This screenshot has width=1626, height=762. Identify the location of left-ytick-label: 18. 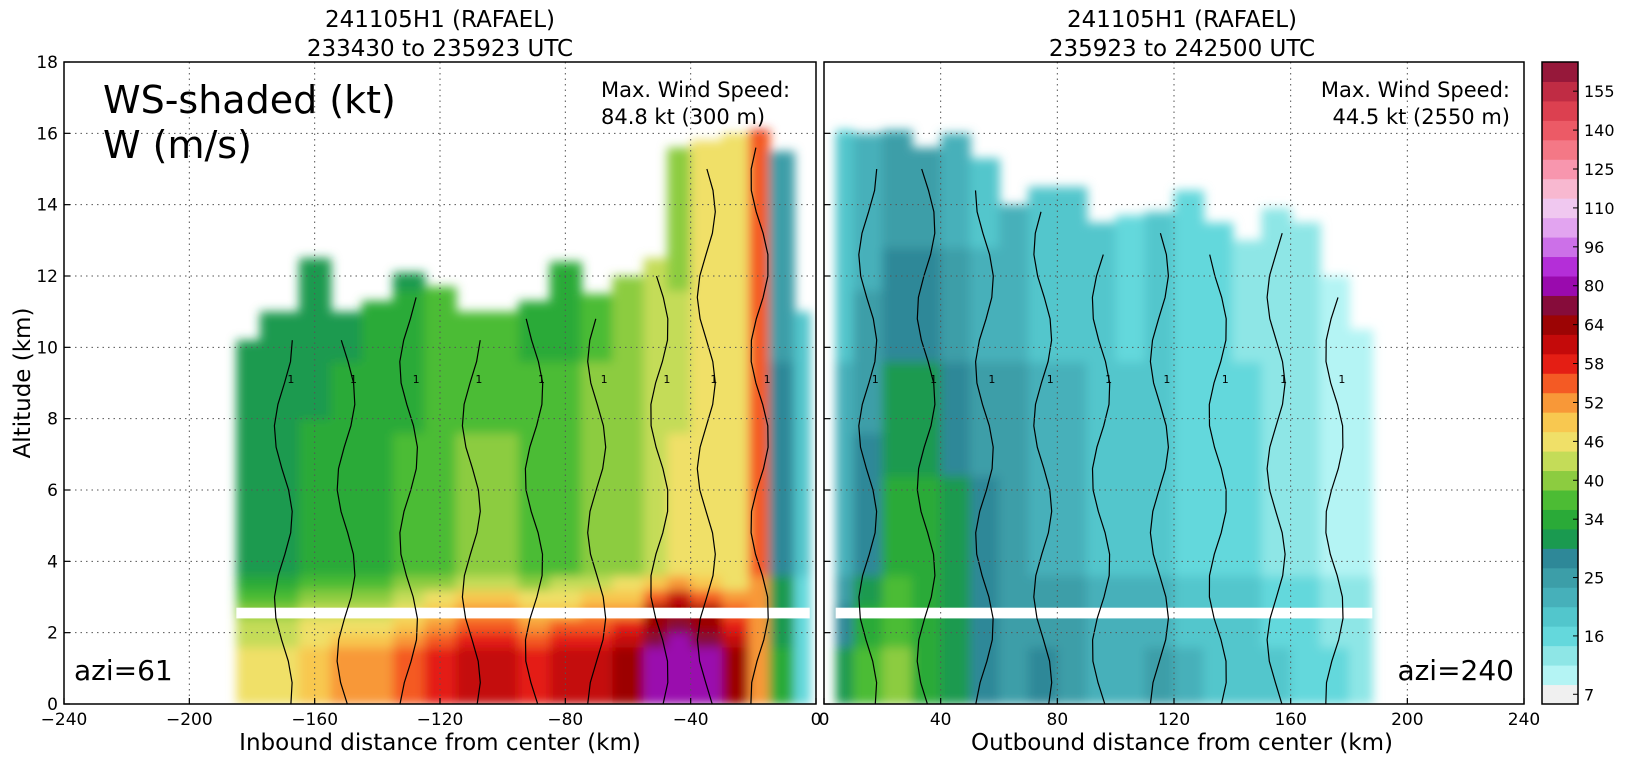
(47, 63).